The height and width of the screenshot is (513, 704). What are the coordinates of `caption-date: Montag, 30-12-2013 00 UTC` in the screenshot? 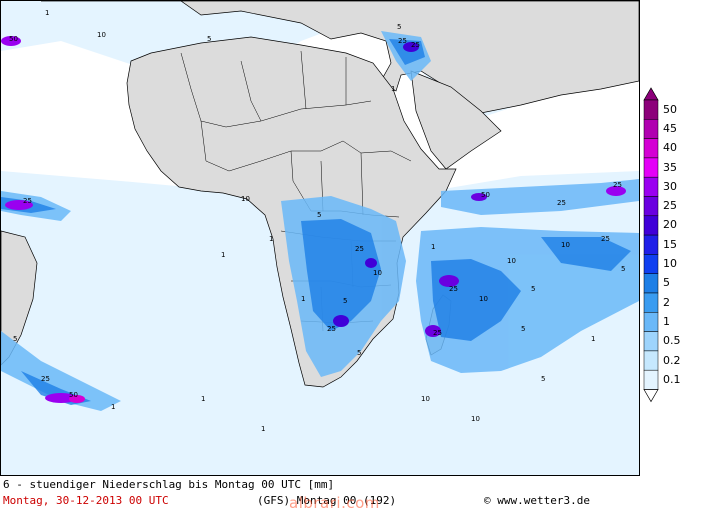 It's located at (86, 500).